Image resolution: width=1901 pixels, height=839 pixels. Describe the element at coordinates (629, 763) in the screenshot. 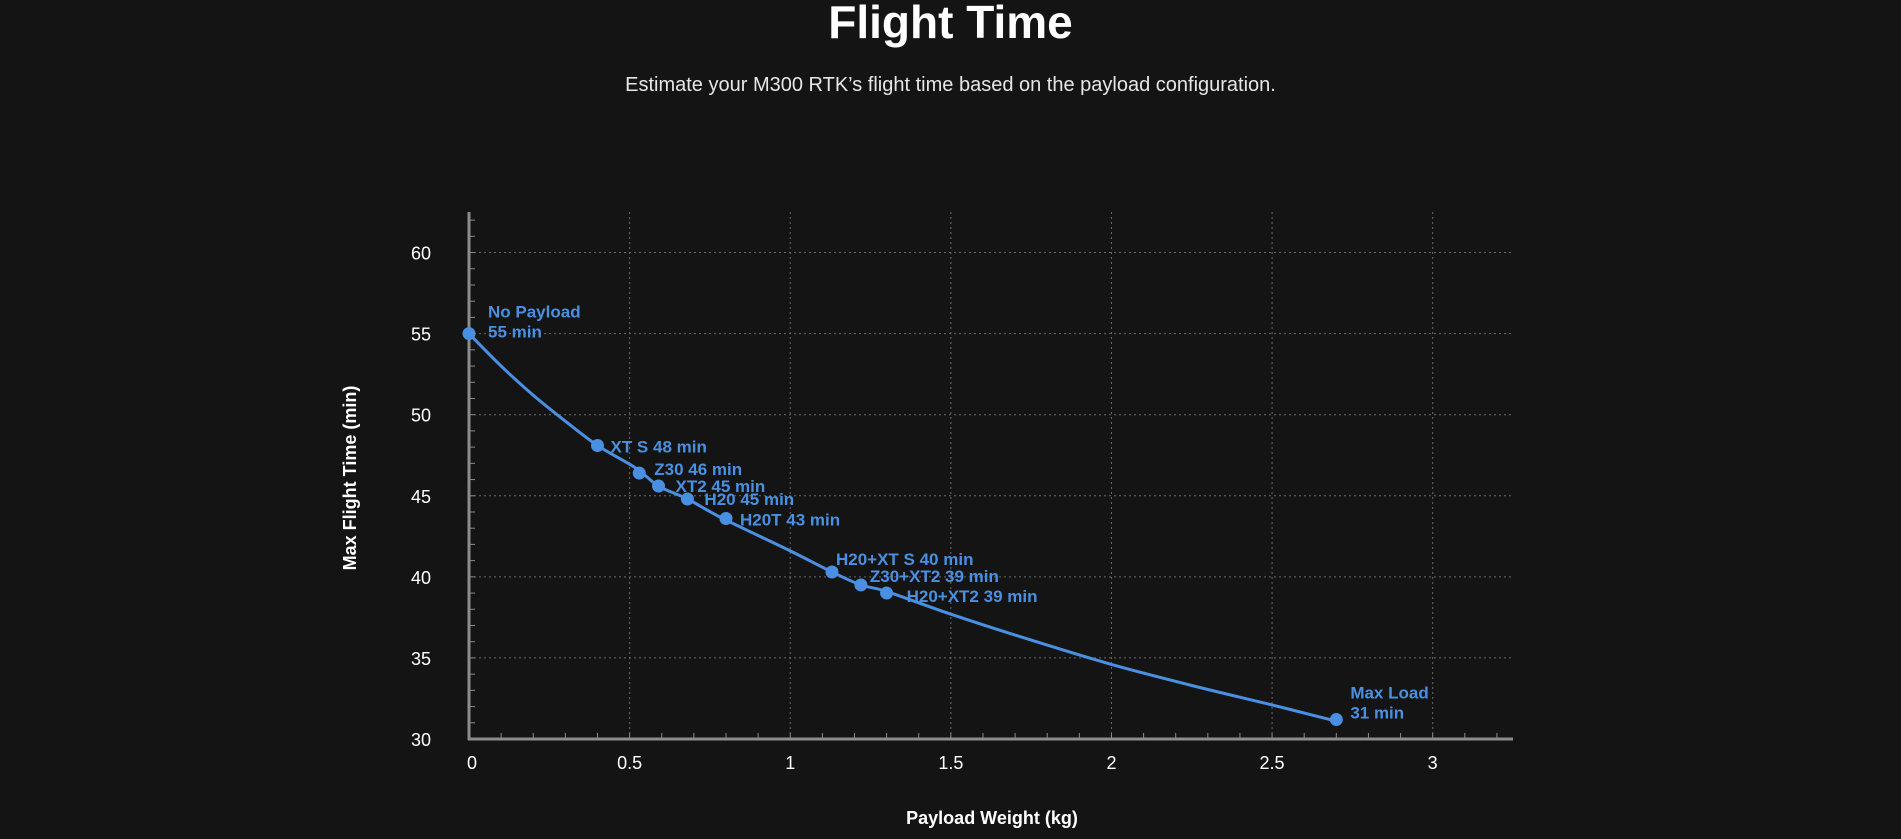

I see `x-tick-label: 0.5` at that location.